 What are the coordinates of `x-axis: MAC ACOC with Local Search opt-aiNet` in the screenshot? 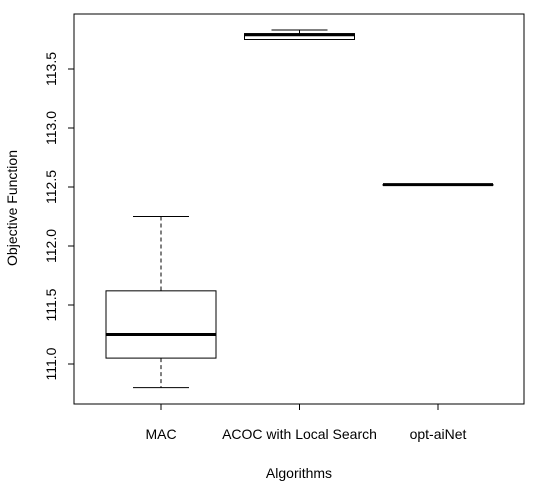 It's located at (306, 423).